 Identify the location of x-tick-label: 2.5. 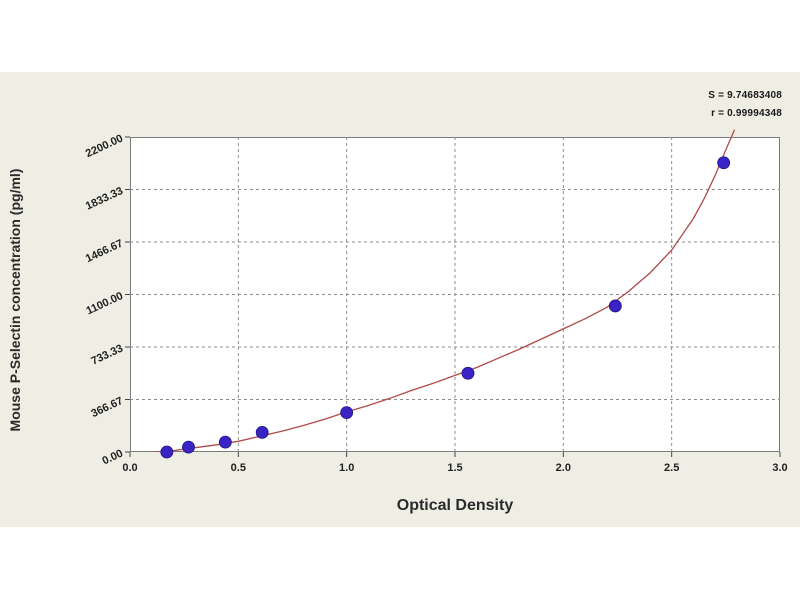
(671, 468).